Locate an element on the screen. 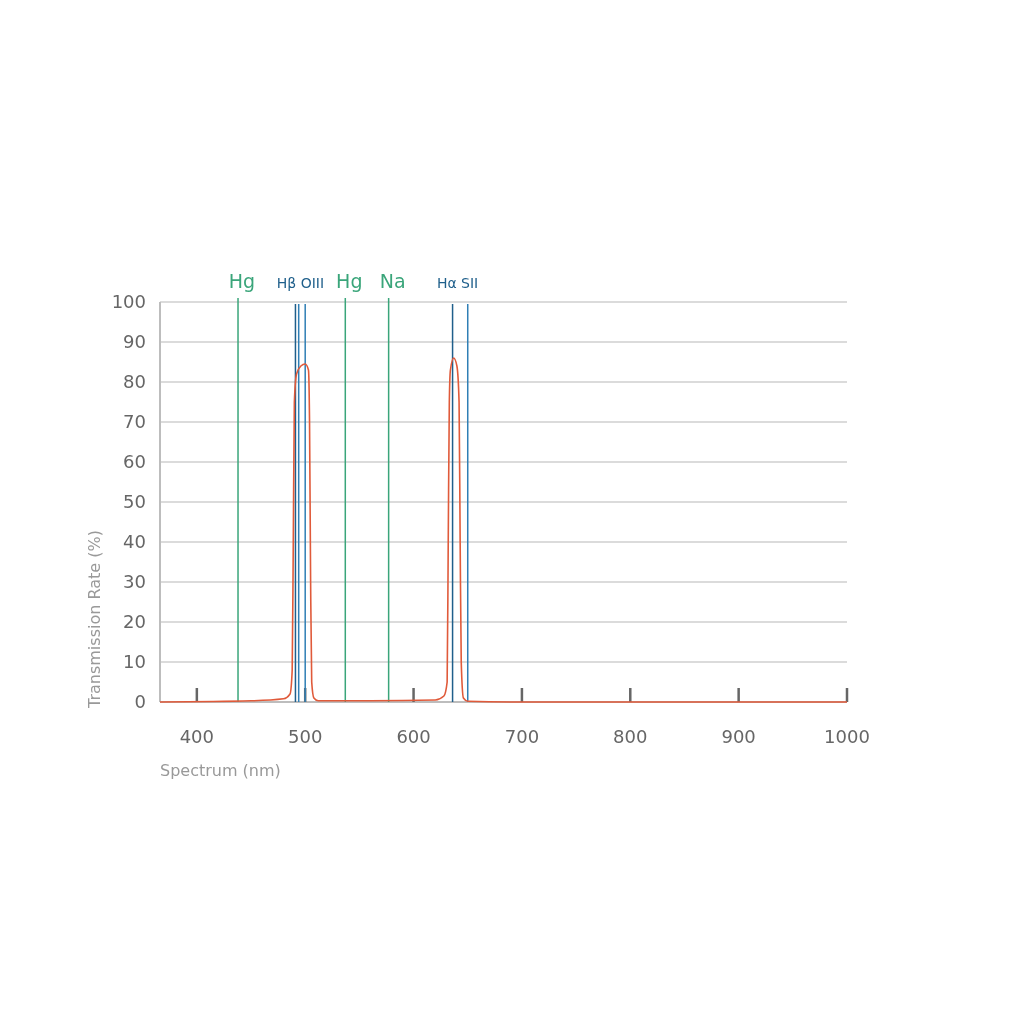  ref-line-label: Hβ OIII is located at coordinates (300, 283).